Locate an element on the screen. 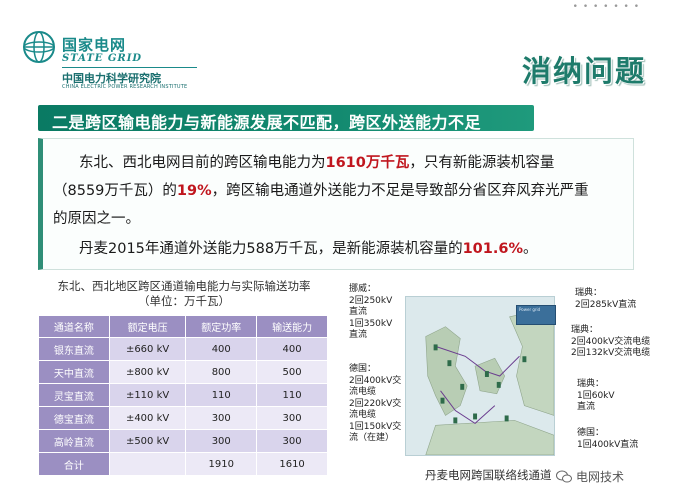  table-cell: 合计 is located at coordinates (74, 464).